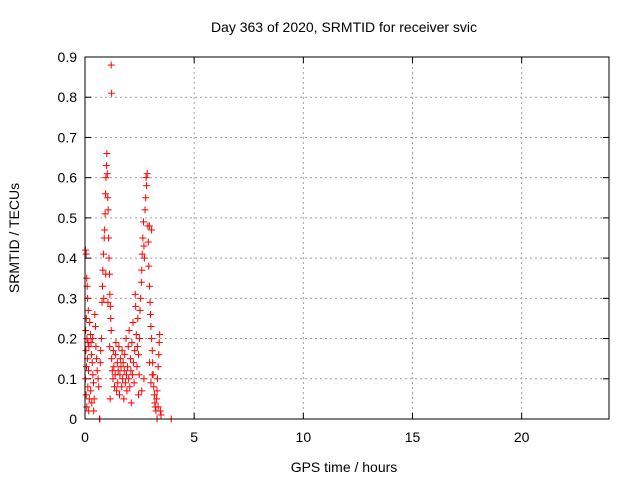 The image size is (640, 480). Describe the element at coordinates (68, 218) in the screenshot. I see `y-tick-label: 0.5` at that location.